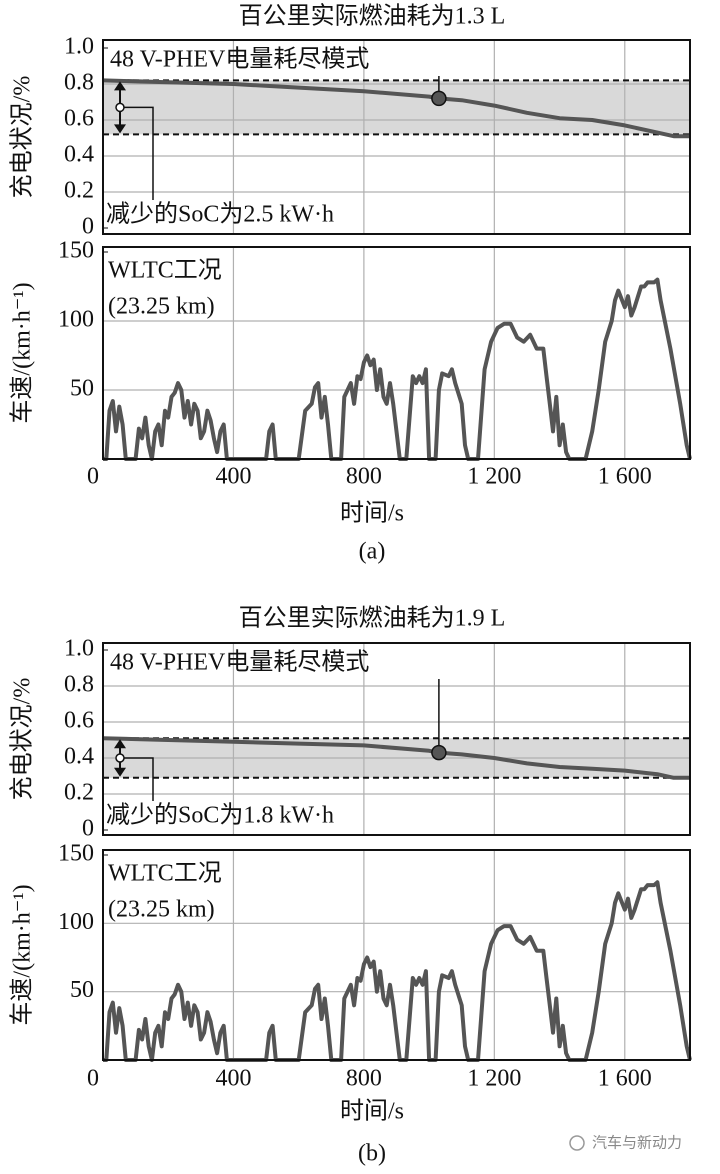  Describe the element at coordinates (577, 1143) in the screenshot. I see `watermark-icon` at that location.